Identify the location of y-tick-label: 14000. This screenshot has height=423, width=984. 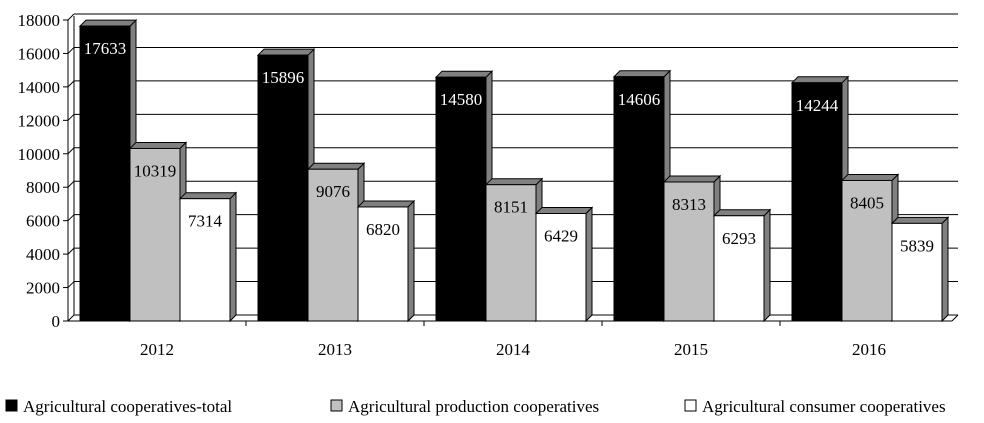
(39, 87).